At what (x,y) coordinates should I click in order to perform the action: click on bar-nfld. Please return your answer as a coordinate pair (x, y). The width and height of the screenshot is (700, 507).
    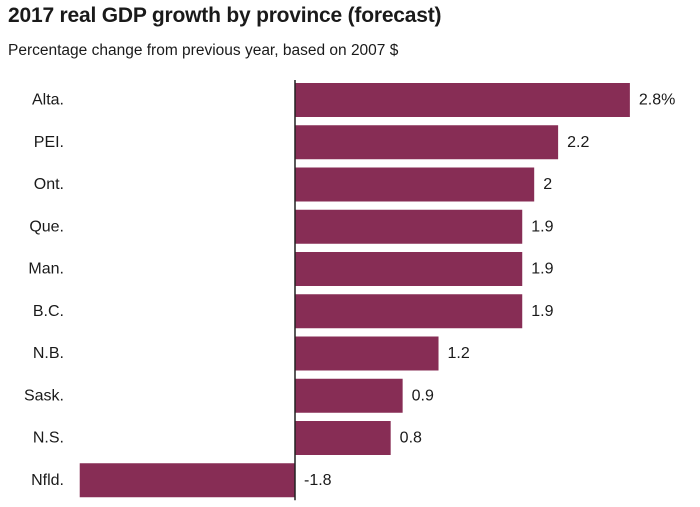
    Looking at the image, I should click on (187, 480).